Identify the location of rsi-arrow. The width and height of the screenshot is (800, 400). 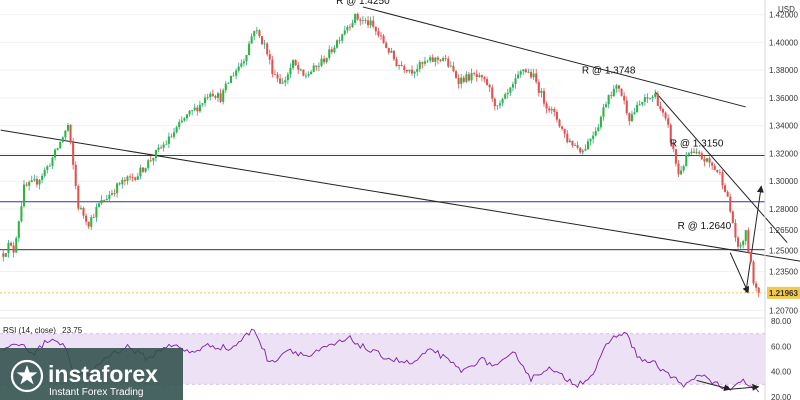
(713, 385).